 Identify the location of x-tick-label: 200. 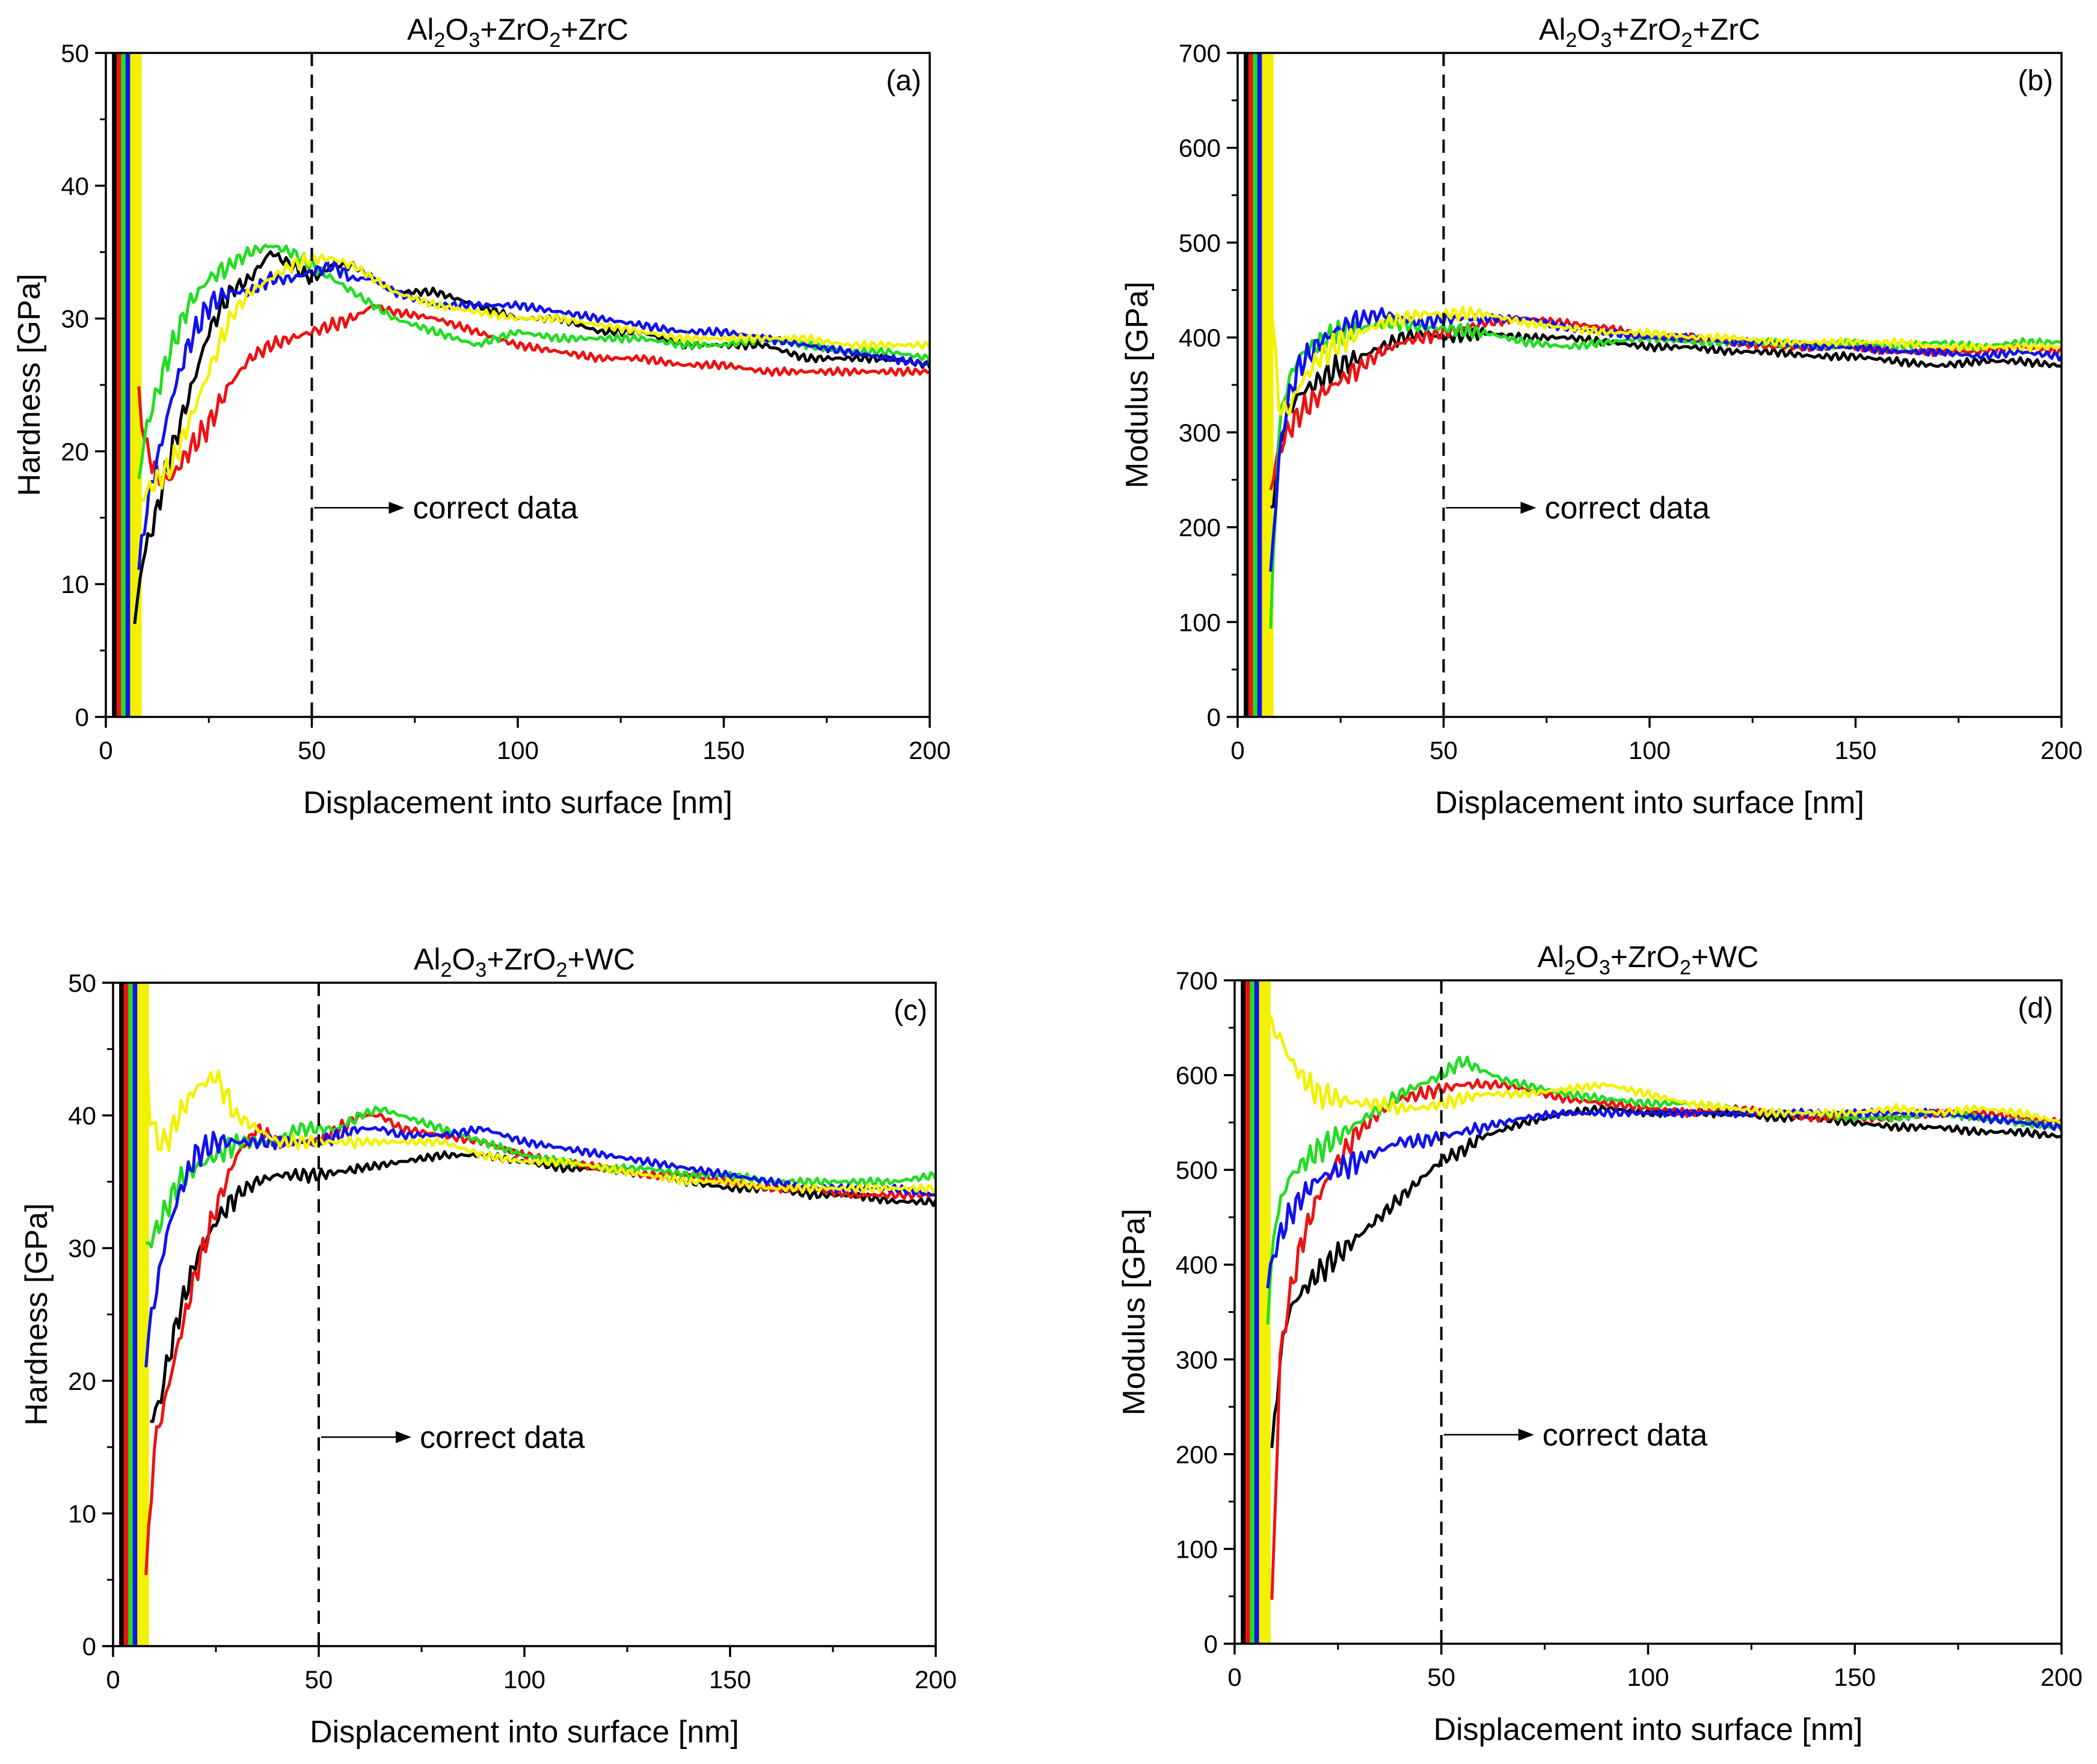
(2061, 750).